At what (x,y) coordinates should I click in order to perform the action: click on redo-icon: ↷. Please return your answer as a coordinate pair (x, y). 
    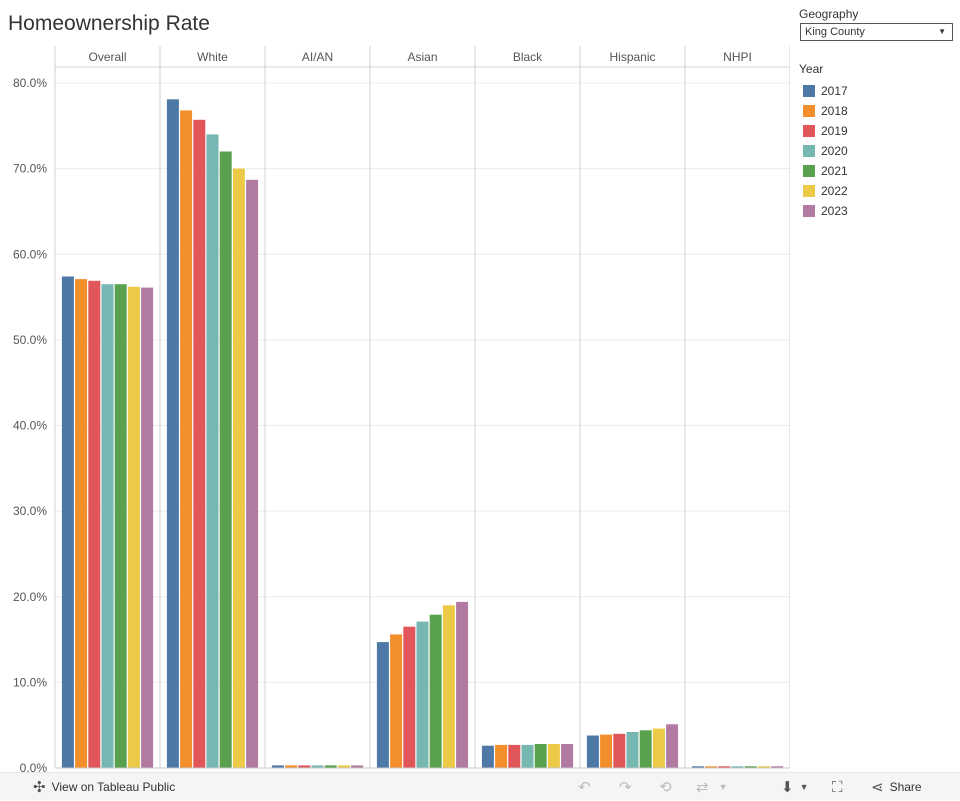
    Looking at the image, I should click on (625, 787).